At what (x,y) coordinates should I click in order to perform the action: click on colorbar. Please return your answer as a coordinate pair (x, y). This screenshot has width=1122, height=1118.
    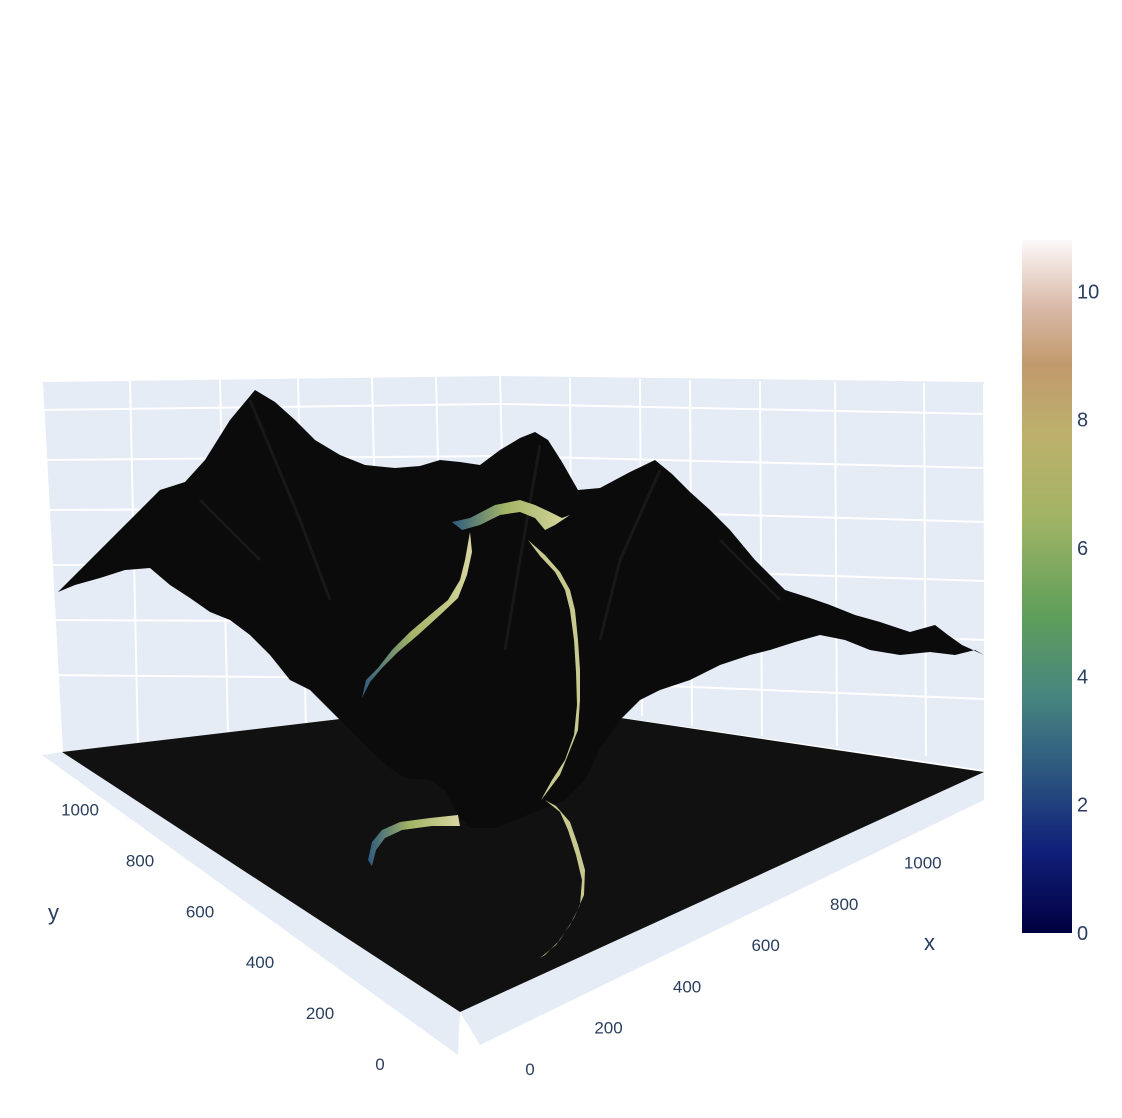
    Looking at the image, I should click on (1047, 586).